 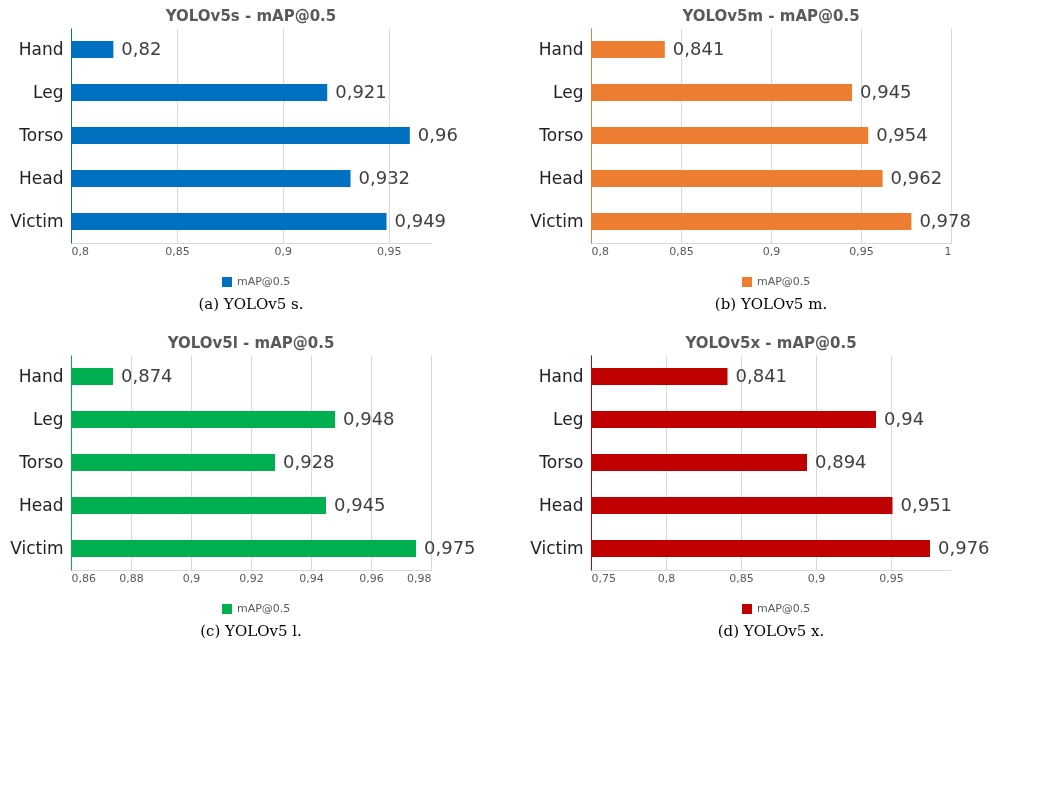 What do you see at coordinates (419, 578) in the screenshot?
I see `x-tick-label: 0,98` at bounding box center [419, 578].